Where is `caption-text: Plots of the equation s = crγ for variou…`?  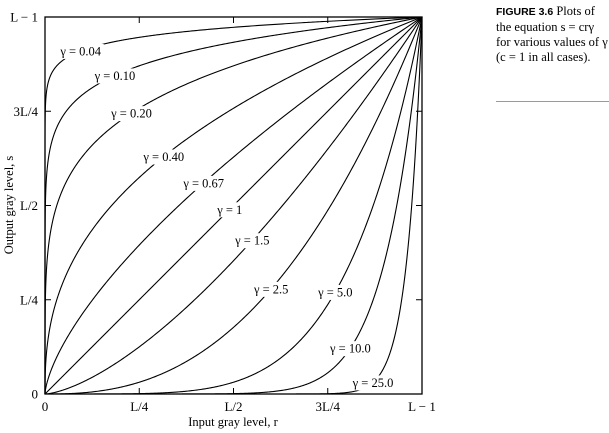 caption-text: Plots of the equation s = crγ for variou… is located at coordinates (552, 34).